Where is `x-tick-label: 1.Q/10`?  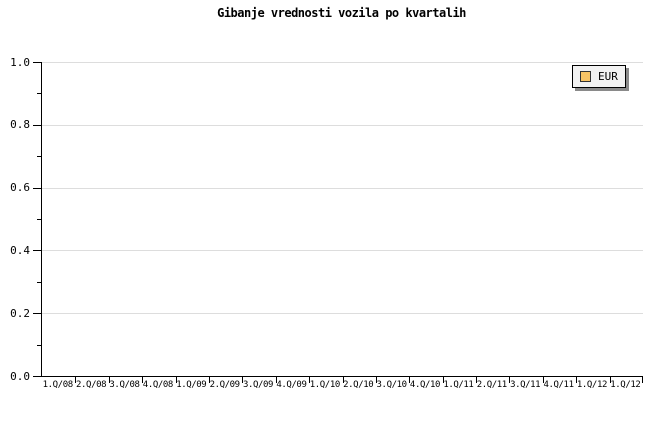
x-tick-label: 1.Q/10 is located at coordinates (325, 385).